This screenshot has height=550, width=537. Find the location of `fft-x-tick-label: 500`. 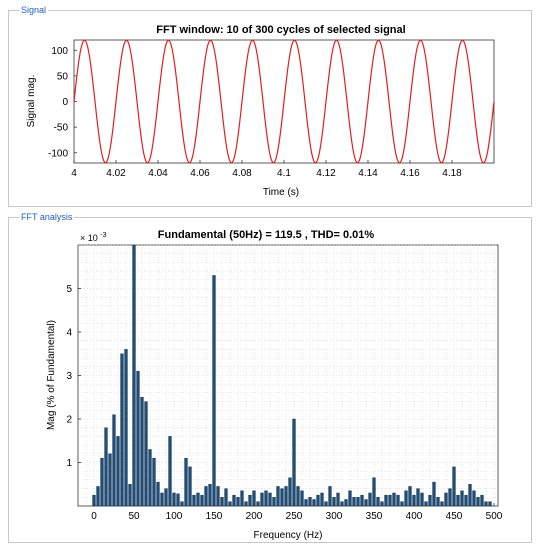

fft-x-tick-label: 500 is located at coordinates (494, 516).